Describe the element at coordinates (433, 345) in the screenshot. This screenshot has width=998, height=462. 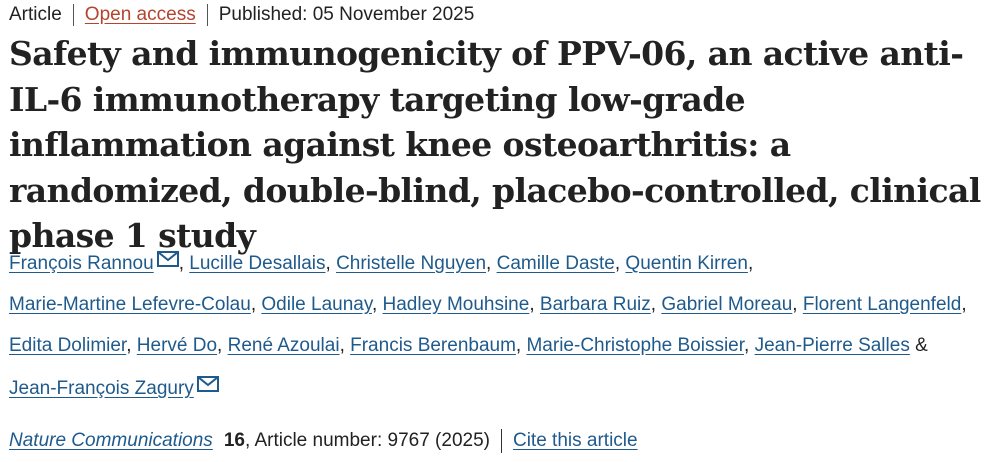
I see `author-link: Francis Berenbaum` at that location.